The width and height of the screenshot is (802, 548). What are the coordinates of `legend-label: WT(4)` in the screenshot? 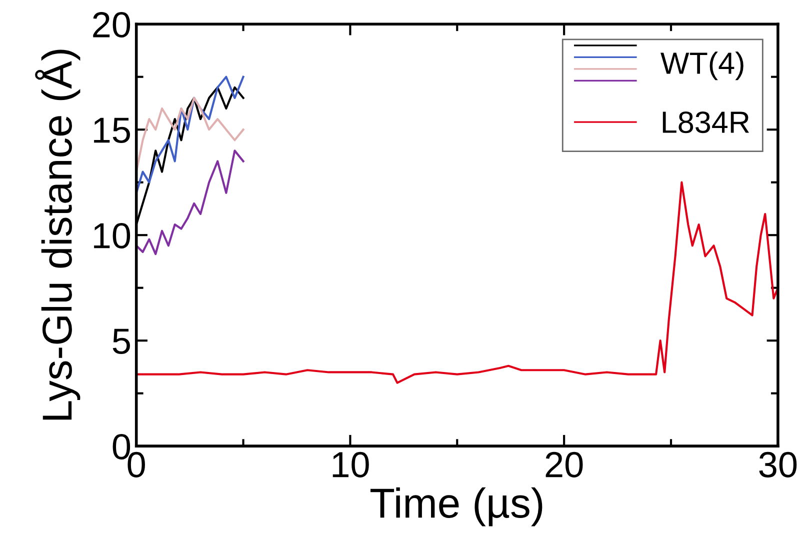 It's located at (702, 66).